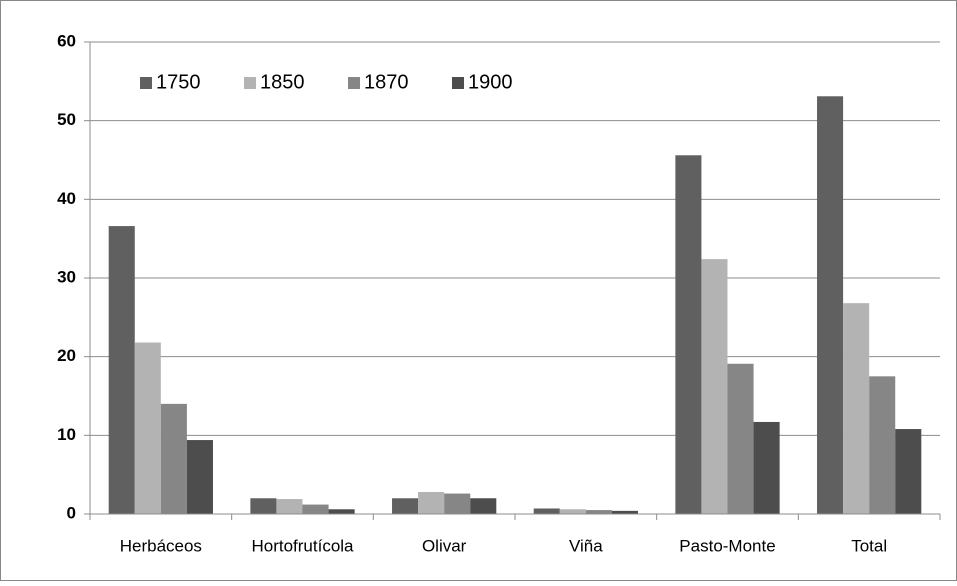 This screenshot has height=586, width=957. What do you see at coordinates (386, 82) in the screenshot?
I see `legend-label: 1870` at bounding box center [386, 82].